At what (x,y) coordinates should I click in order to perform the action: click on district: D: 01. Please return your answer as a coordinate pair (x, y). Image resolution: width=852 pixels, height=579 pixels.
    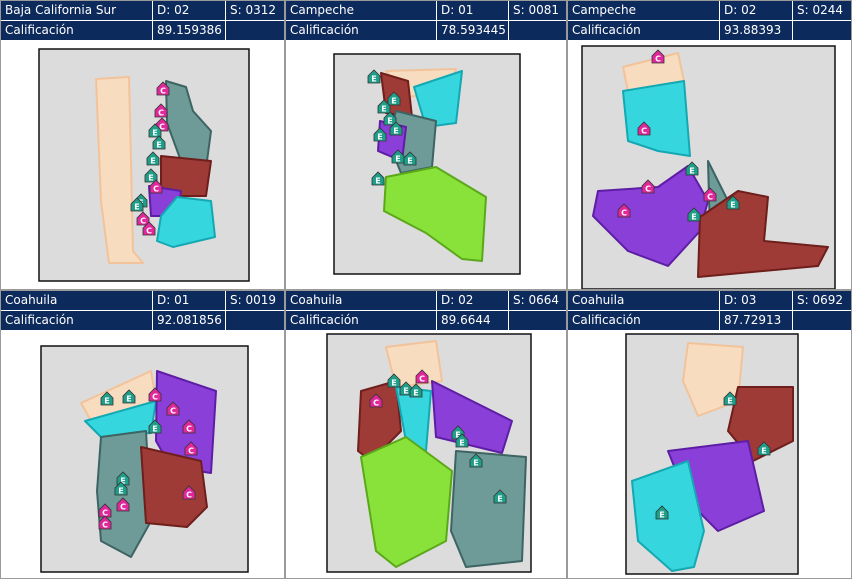
    Looking at the image, I should click on (473, 10).